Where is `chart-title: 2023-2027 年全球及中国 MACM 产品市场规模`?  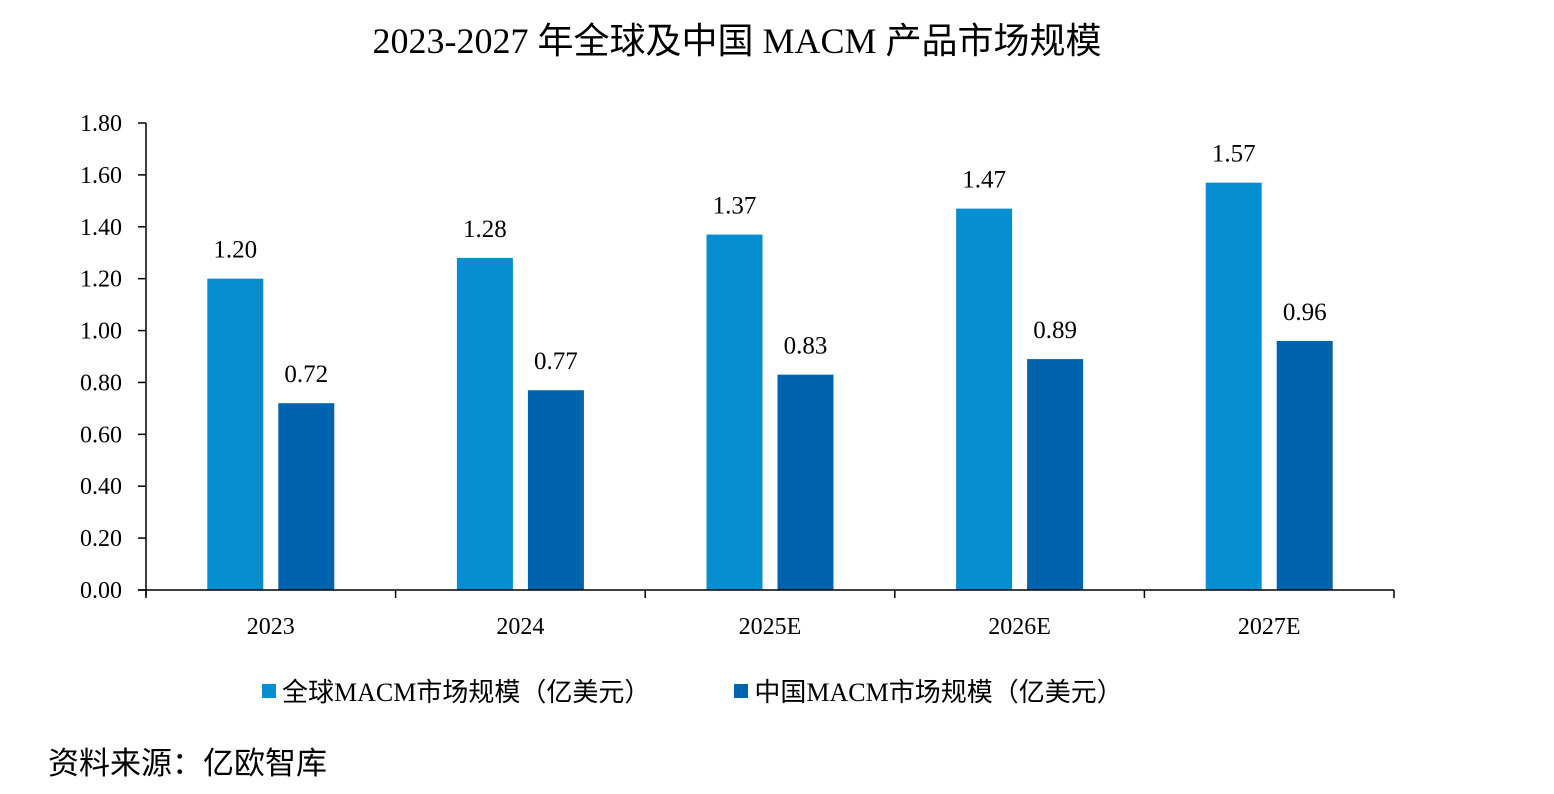
chart-title: 2023-2027 年全球及中国 MACM 产品市场规模 is located at coordinates (737, 41).